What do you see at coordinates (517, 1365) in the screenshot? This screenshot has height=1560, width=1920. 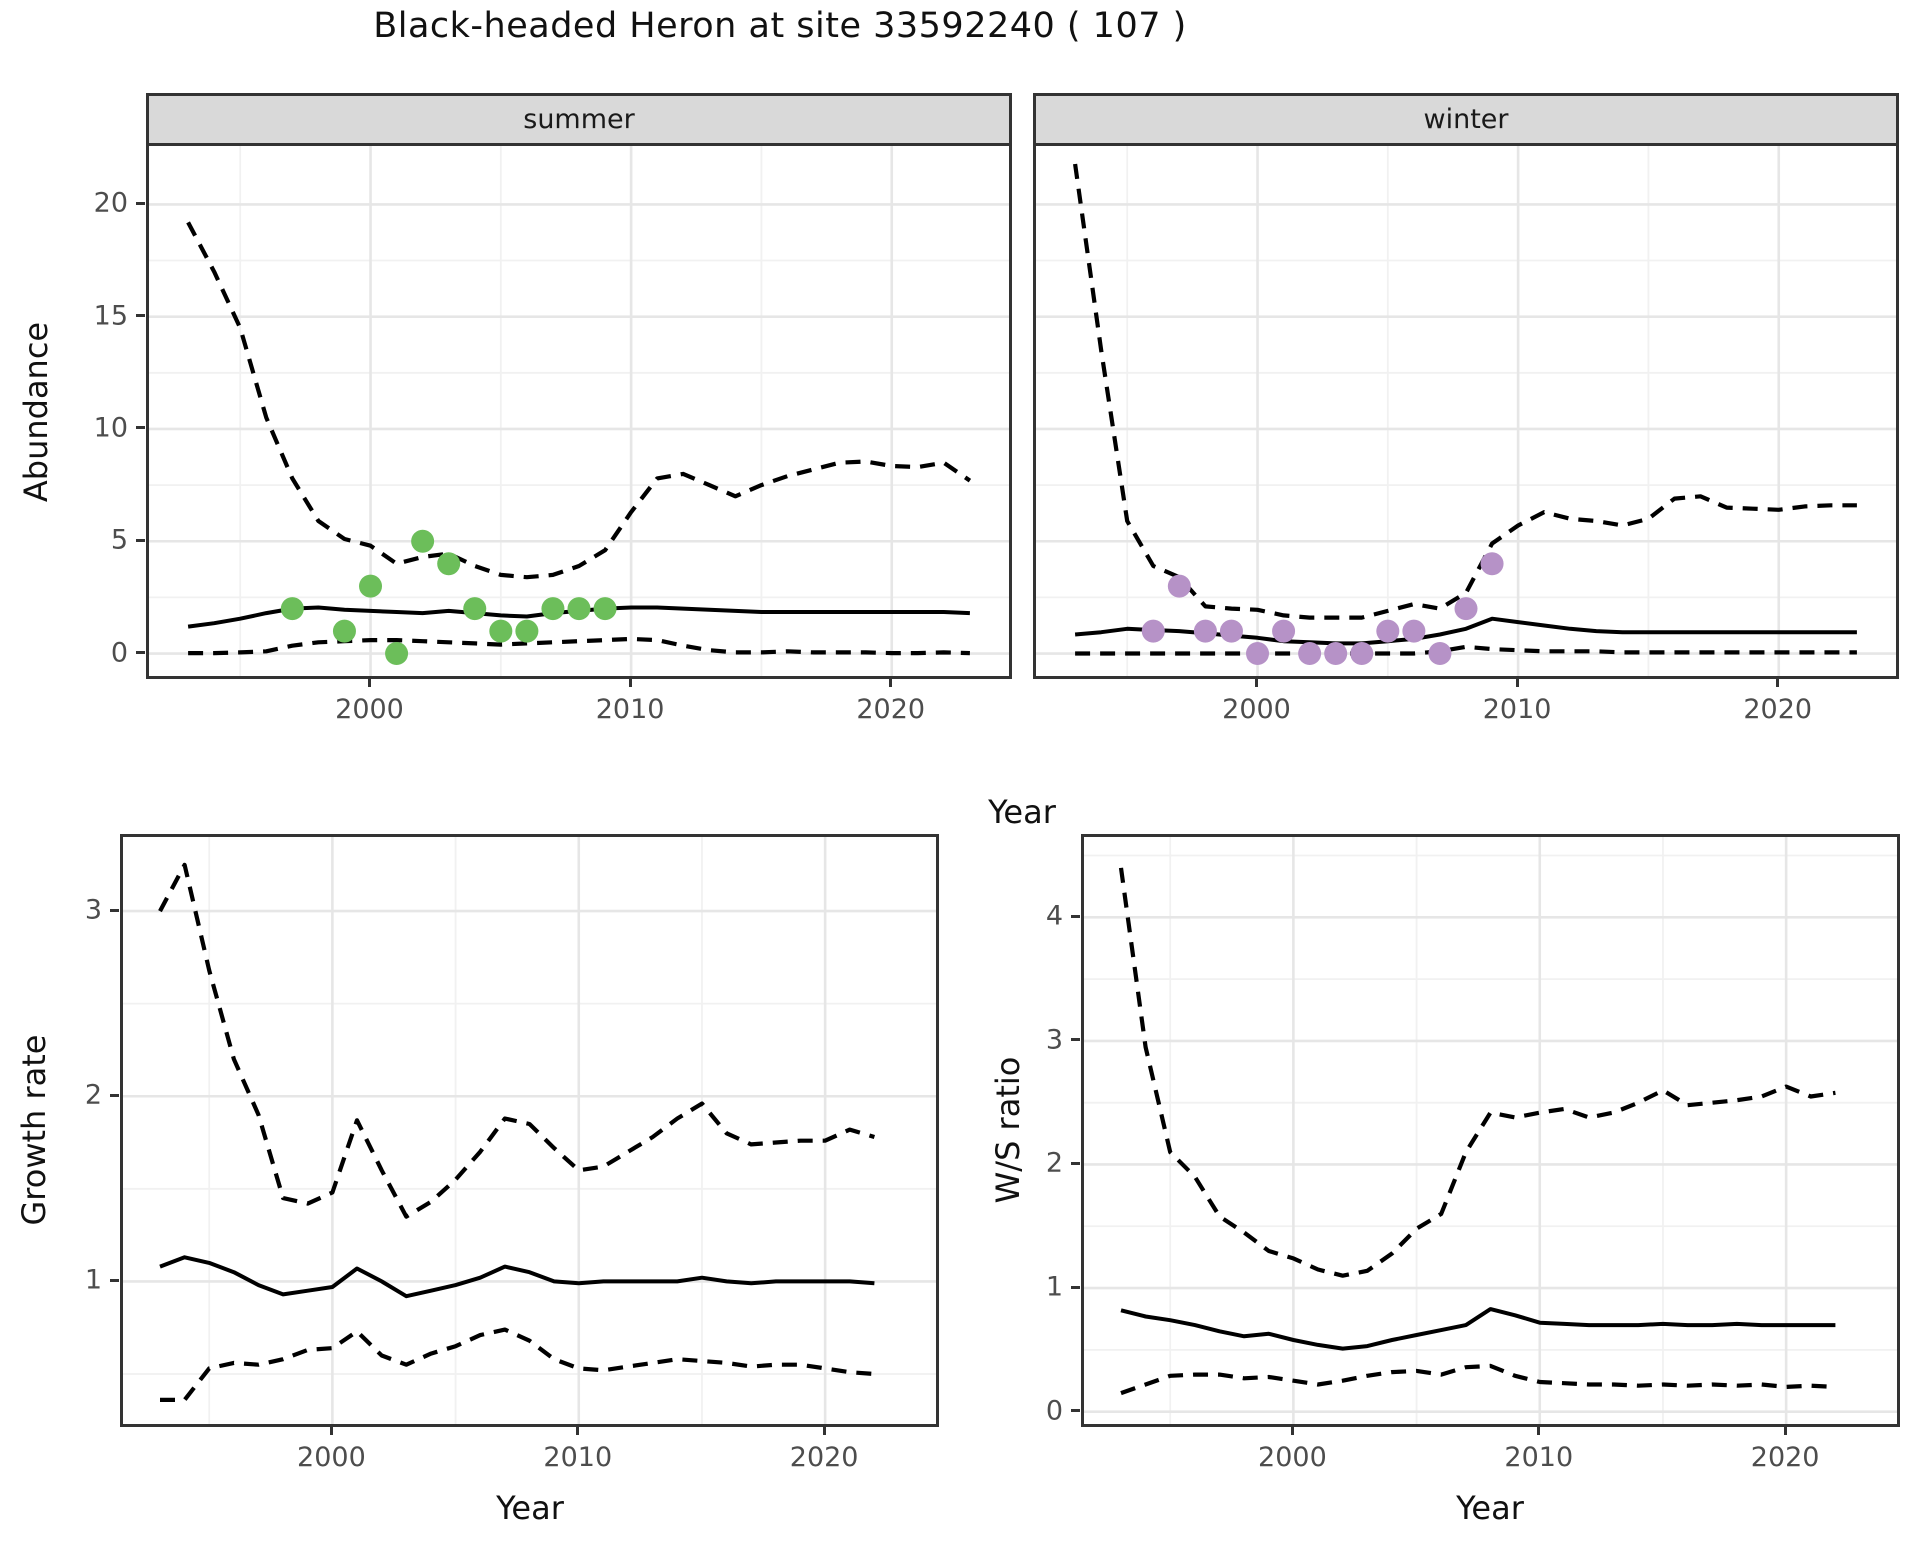 I see `growth-rate-lower-credible-line` at bounding box center [517, 1365].